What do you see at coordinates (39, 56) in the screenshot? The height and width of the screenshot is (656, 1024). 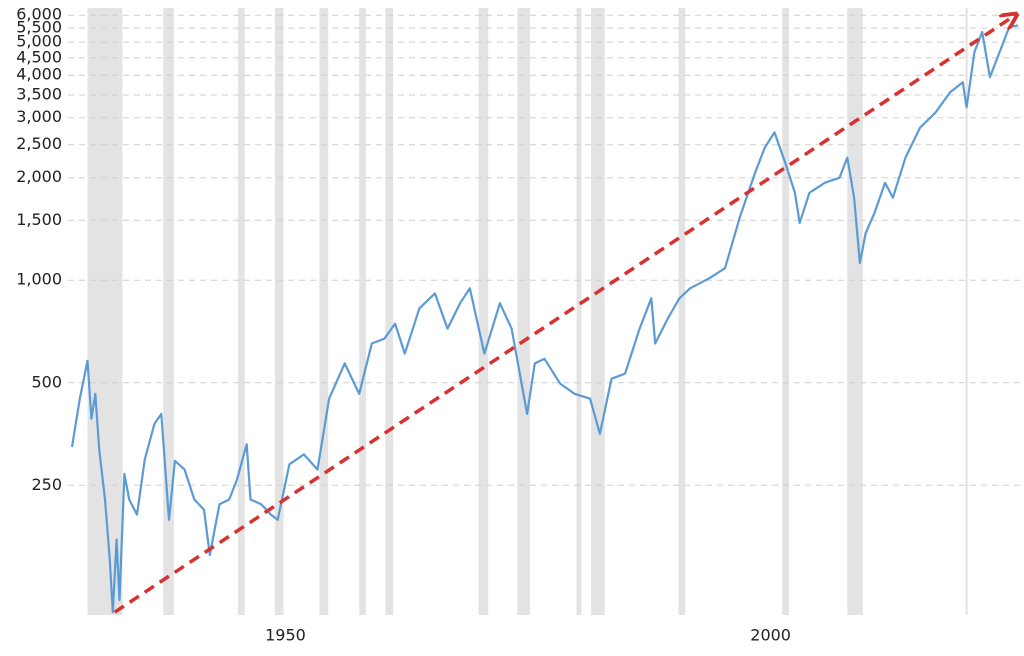 I see `y-tick-label: 4,500` at bounding box center [39, 56].